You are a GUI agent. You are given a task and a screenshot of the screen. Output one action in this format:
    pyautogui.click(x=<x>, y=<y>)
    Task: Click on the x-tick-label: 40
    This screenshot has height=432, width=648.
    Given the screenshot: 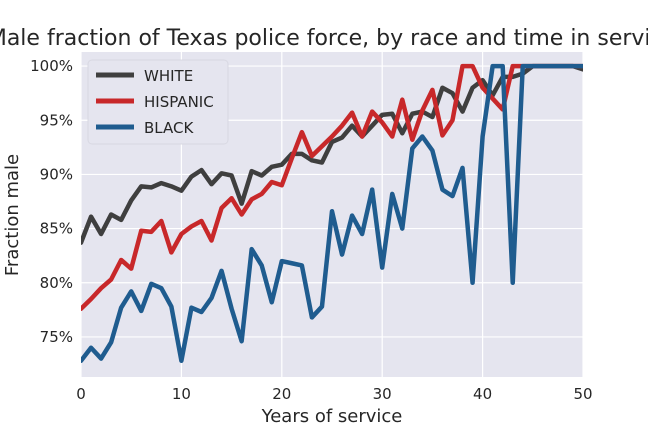 What is the action you would take?
    pyautogui.click(x=482, y=394)
    